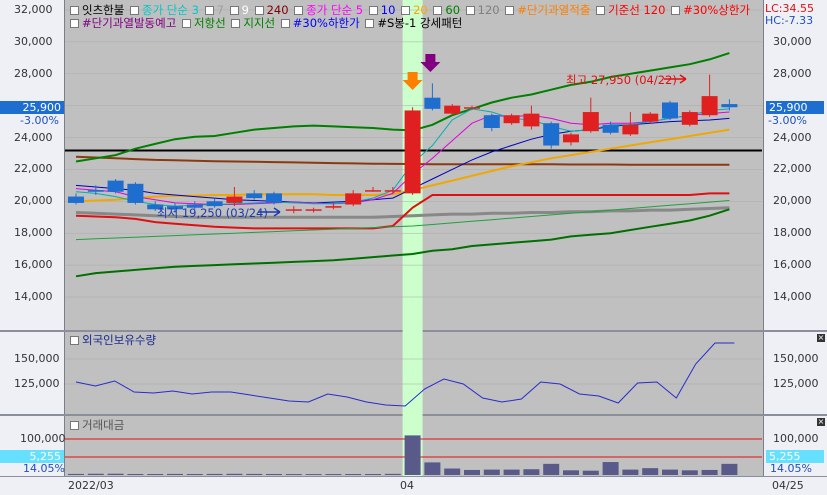 This screenshot has width=827, height=495. Describe the element at coordinates (390, 10) in the screenshot. I see `legend-item: 10` at that location.